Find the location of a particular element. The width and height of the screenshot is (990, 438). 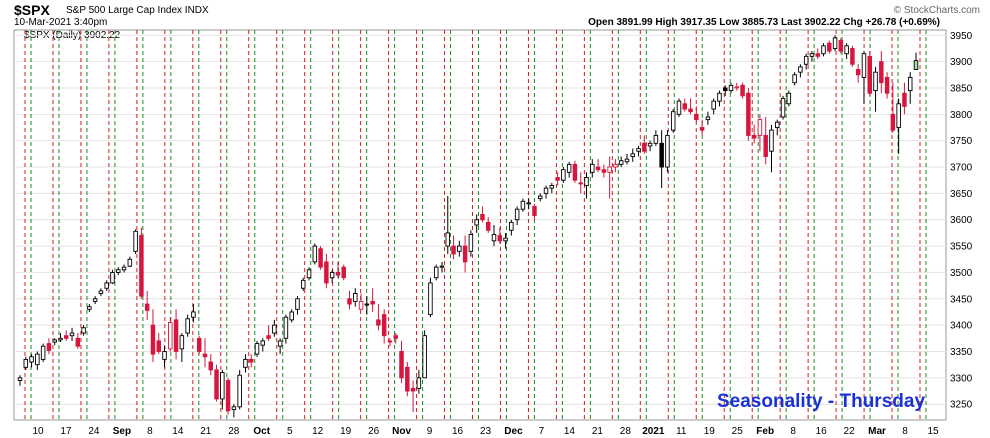

x-tick-label: Nov is located at coordinates (401, 431).